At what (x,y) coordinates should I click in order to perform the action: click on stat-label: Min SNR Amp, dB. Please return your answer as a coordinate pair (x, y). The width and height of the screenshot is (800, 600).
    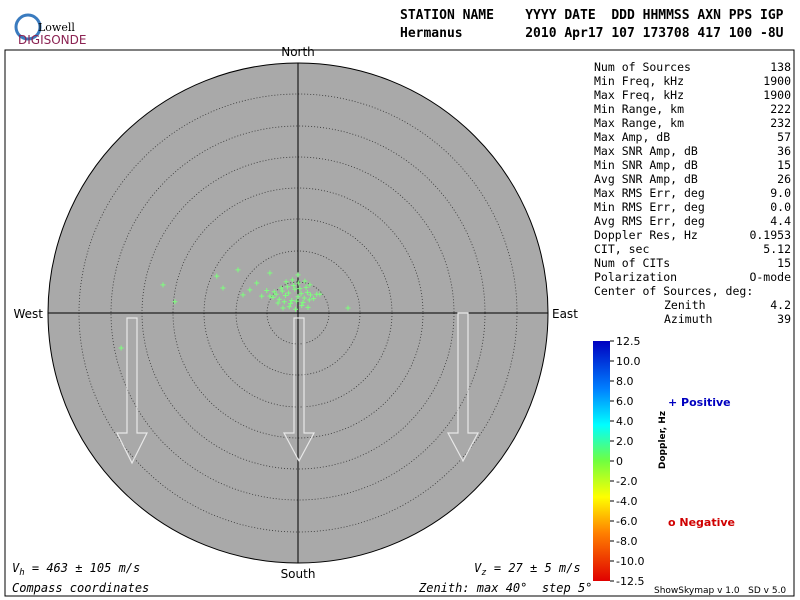
    Looking at the image, I should click on (646, 165).